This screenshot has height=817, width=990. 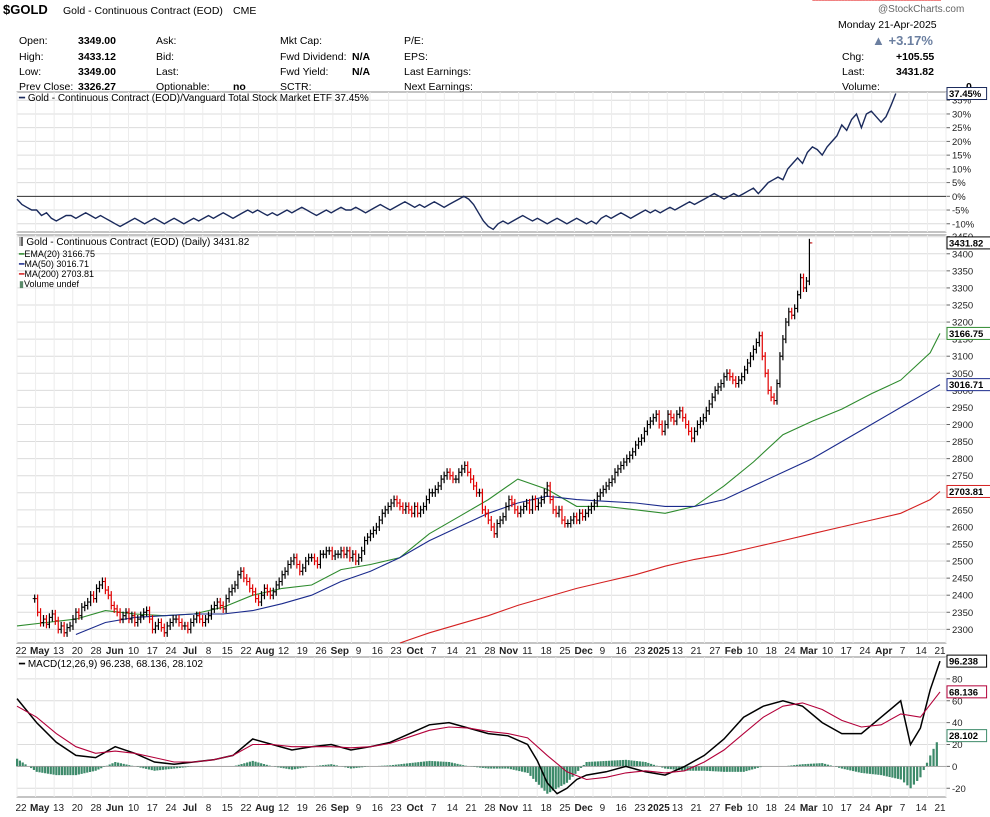 I want to click on x-tick-label: 23, so click(x=397, y=651).